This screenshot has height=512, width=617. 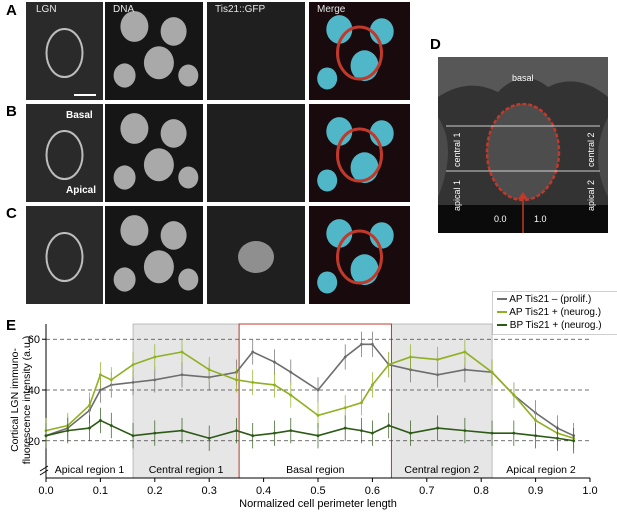 I want to click on x-tick-label-0.2: 0.2, so click(x=154, y=491).